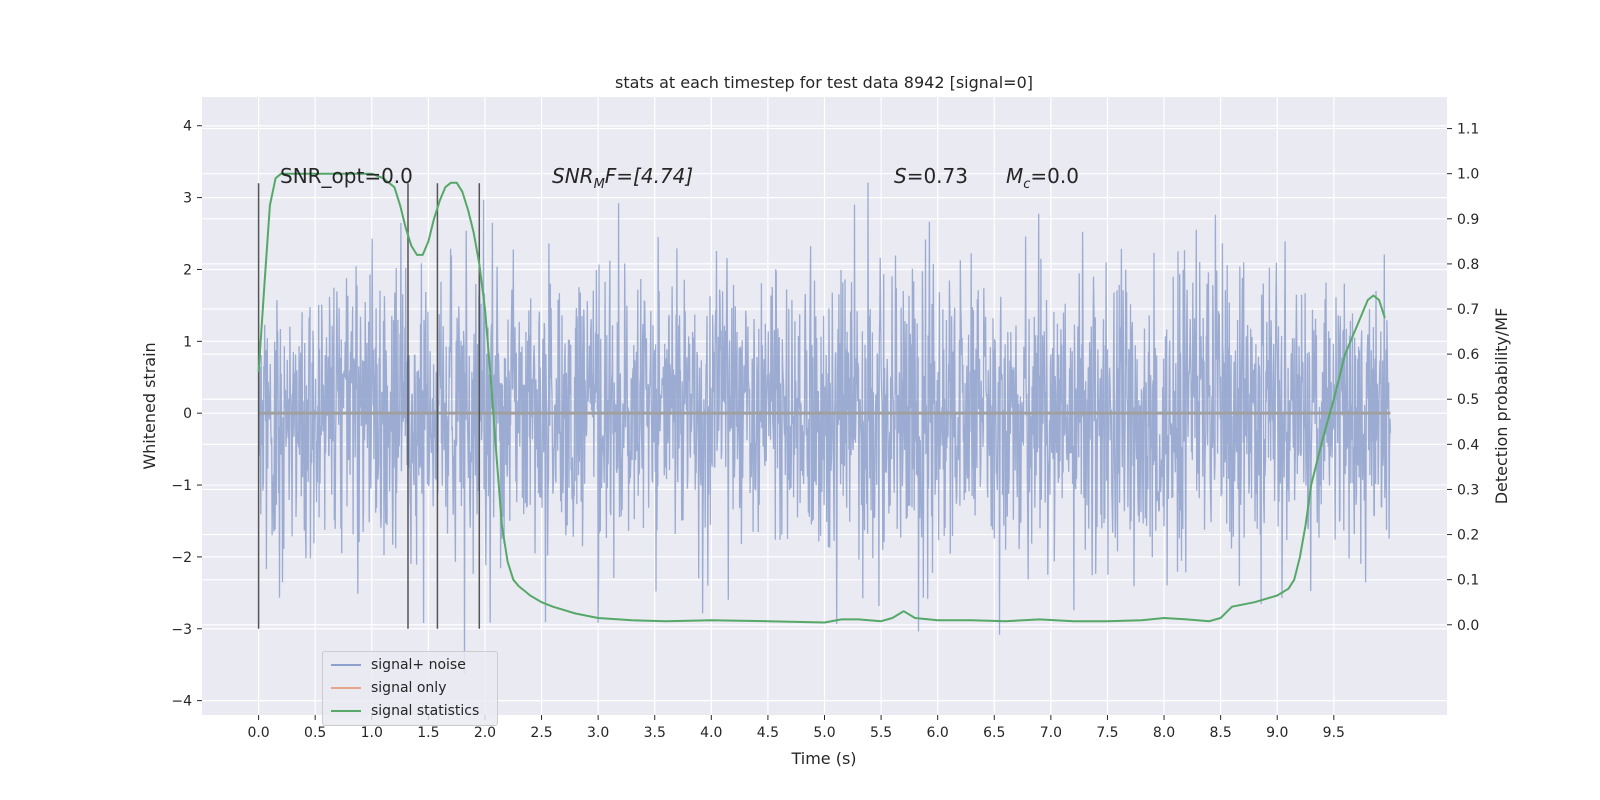  Describe the element at coordinates (485, 733) in the screenshot. I see `x-tick-label: 2.0` at that location.